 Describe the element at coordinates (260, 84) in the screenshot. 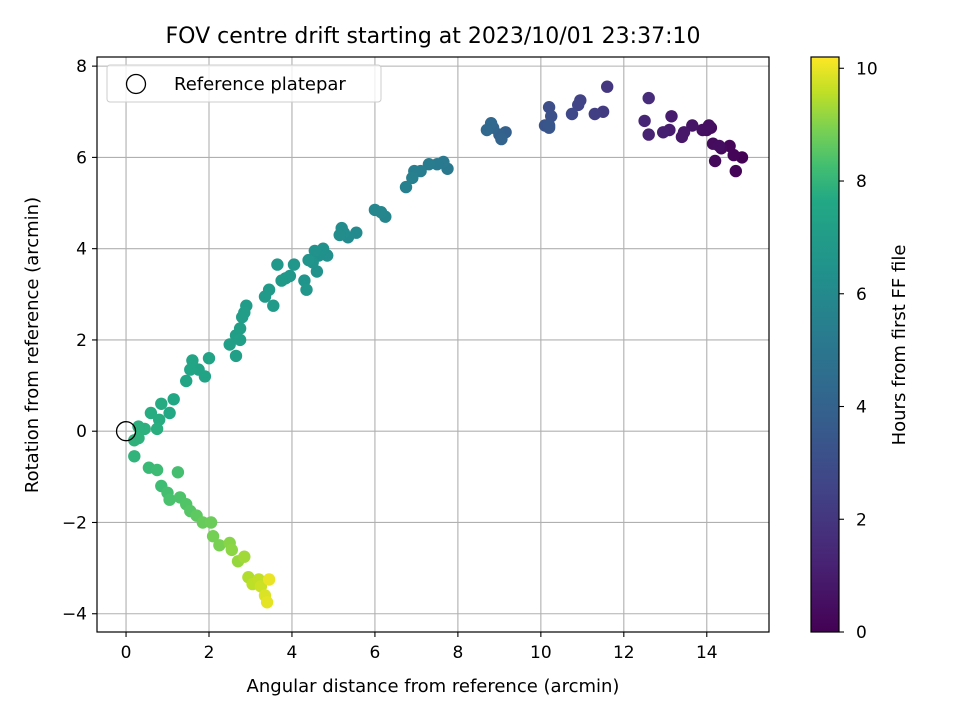

I see `legend-label-reference-platepar: Reference platepar` at that location.